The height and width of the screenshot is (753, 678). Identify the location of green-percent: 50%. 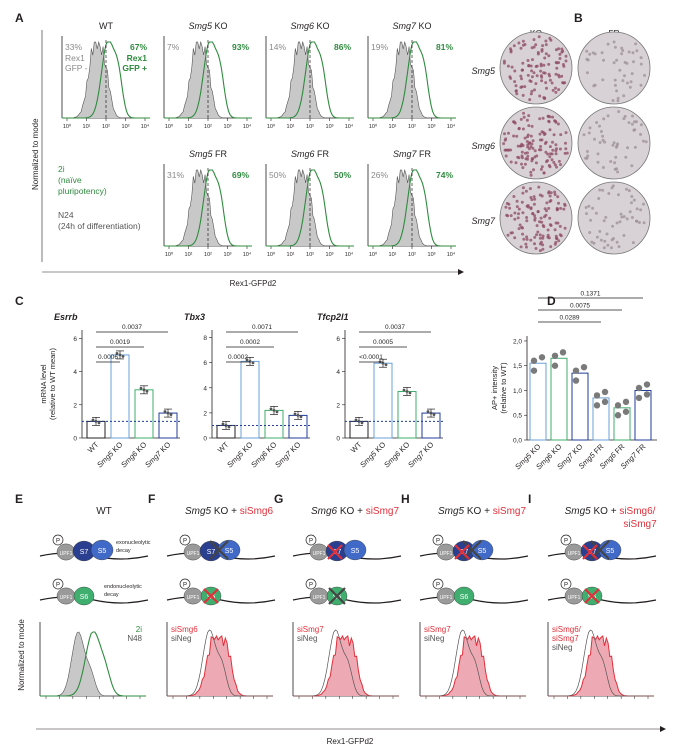
(342, 175).